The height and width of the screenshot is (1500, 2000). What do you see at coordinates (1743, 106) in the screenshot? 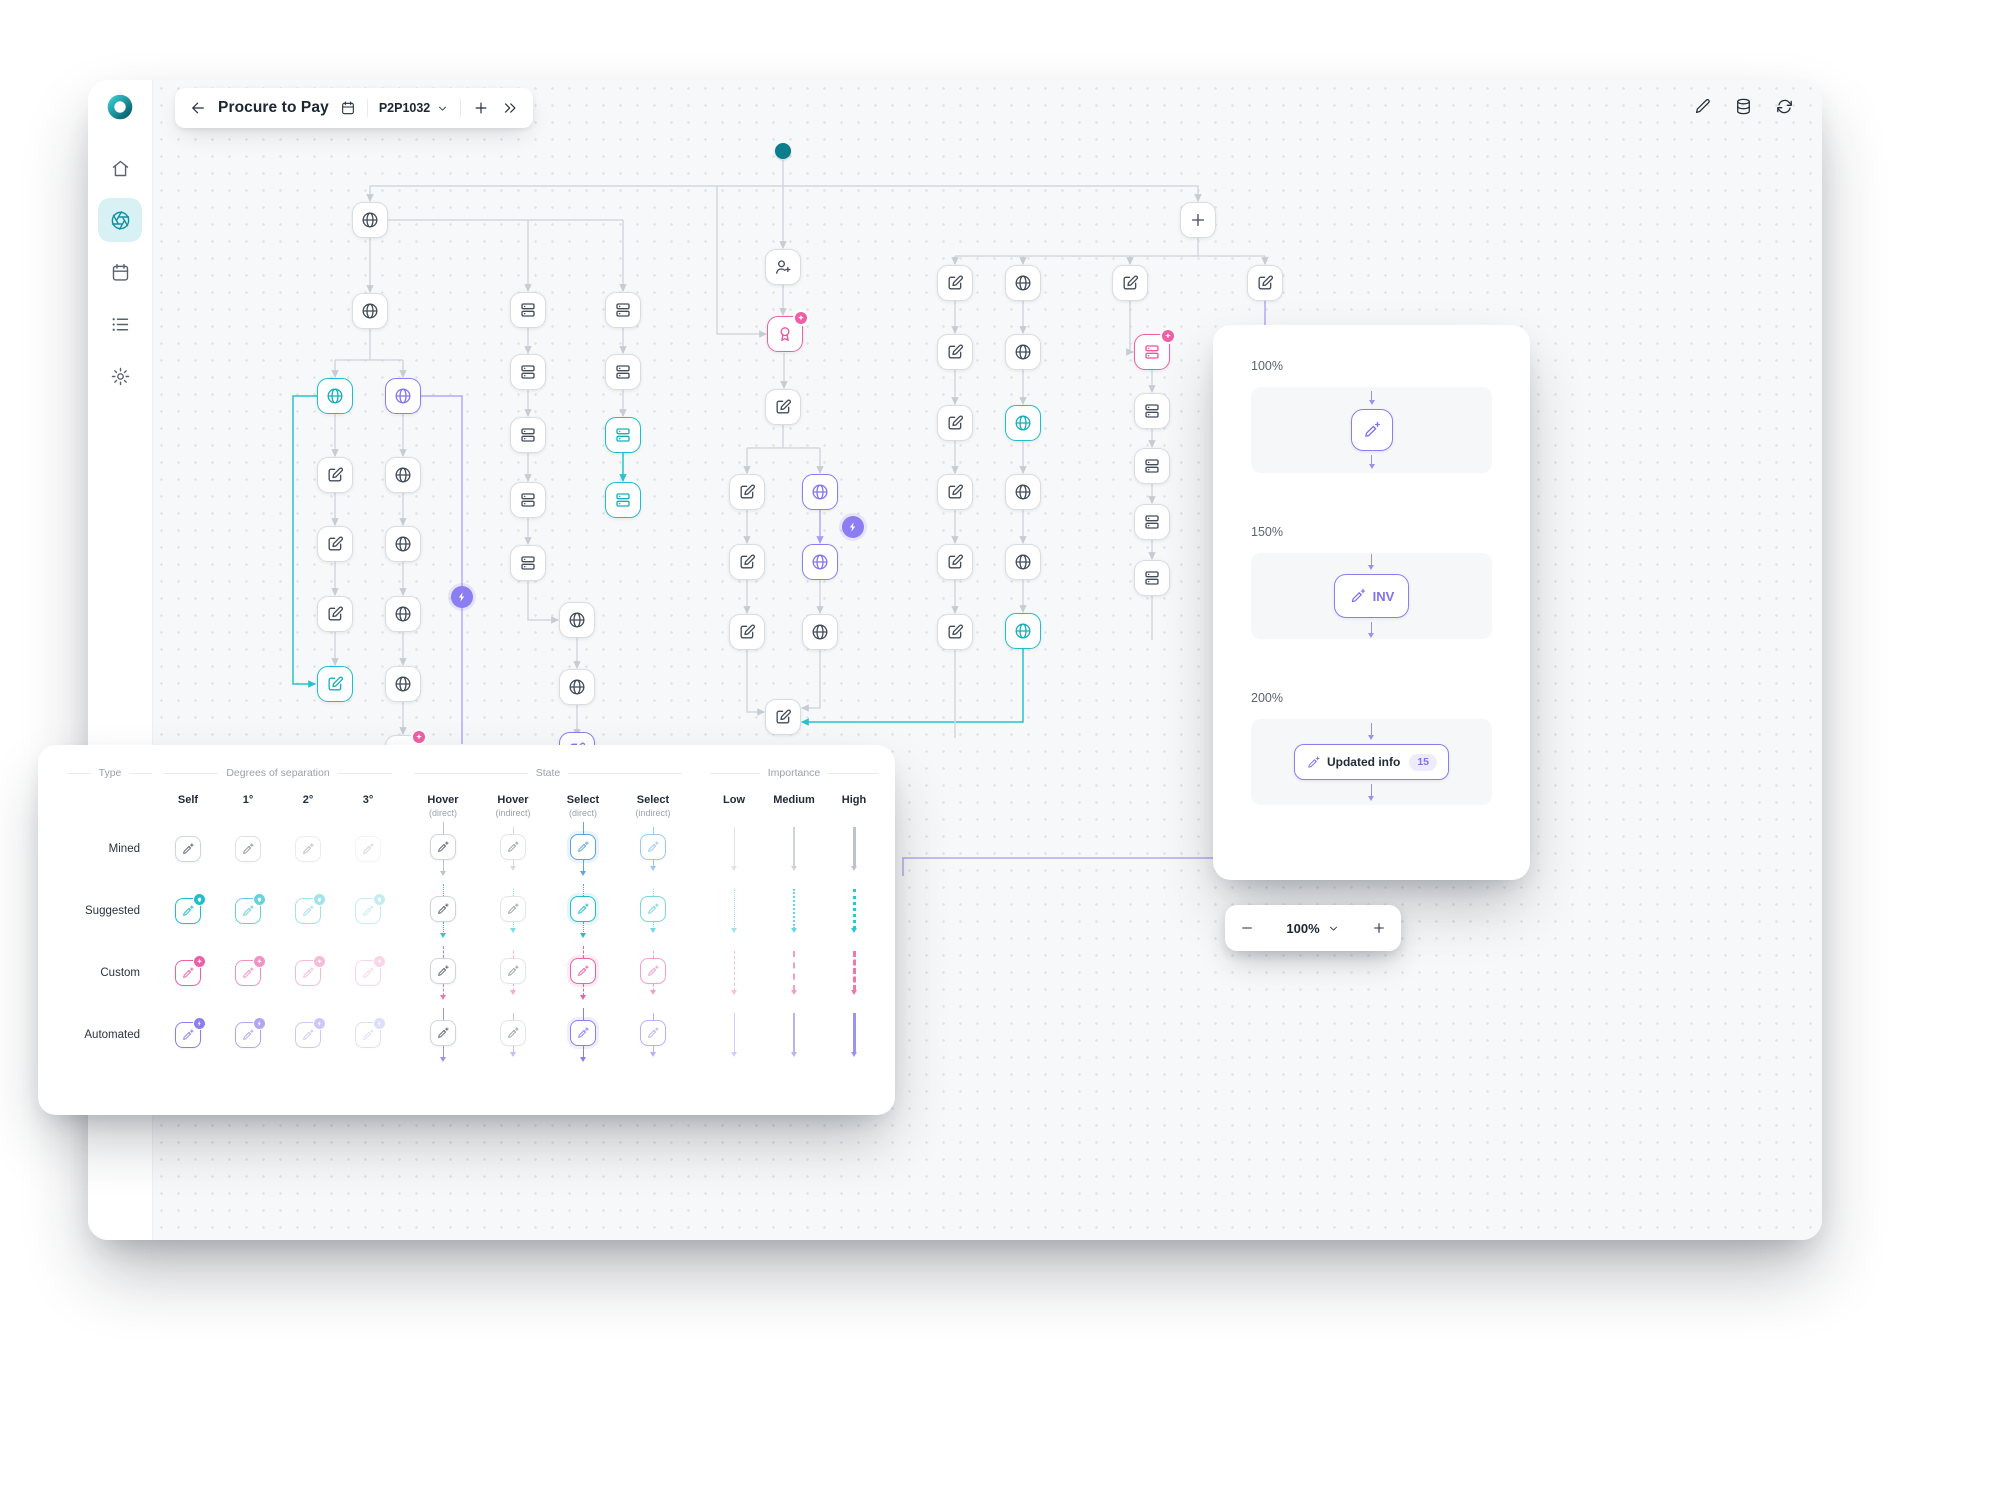
I see `data-model-button` at bounding box center [1743, 106].